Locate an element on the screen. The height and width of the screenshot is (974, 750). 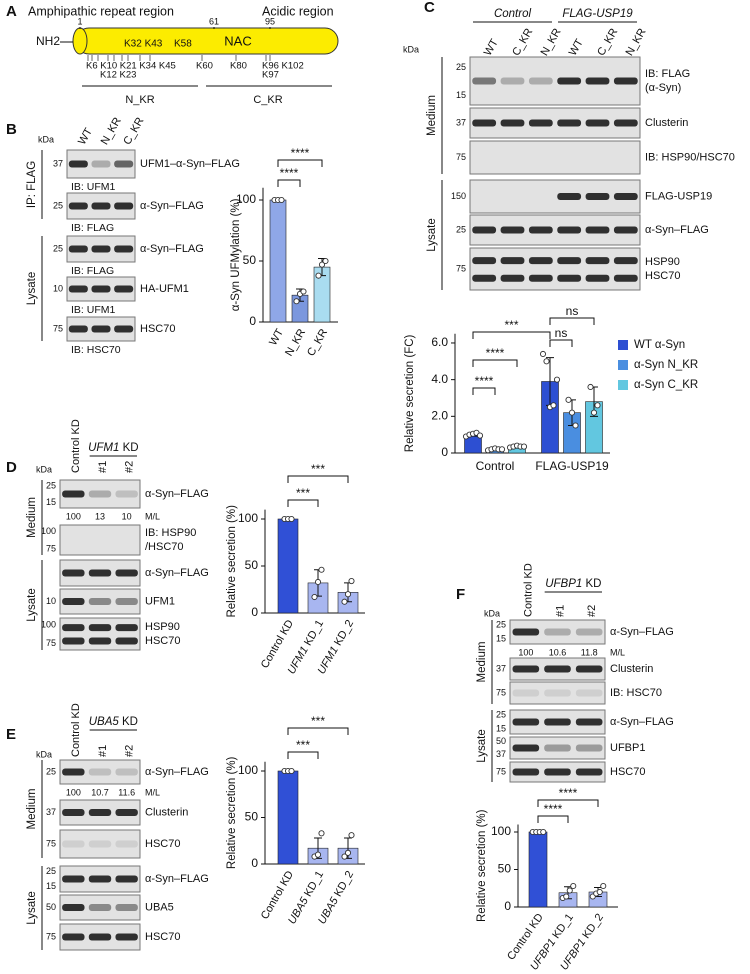
text-part: UFBP1 is located at coordinates (573, 955).